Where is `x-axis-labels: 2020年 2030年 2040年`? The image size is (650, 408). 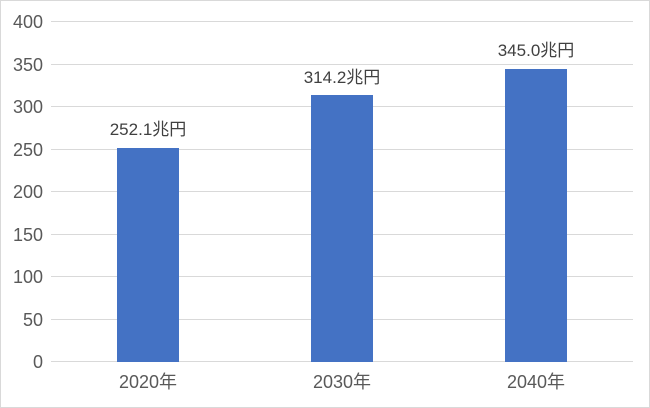 x-axis-labels: 2020年 2030年 2040年 is located at coordinates (342, 381).